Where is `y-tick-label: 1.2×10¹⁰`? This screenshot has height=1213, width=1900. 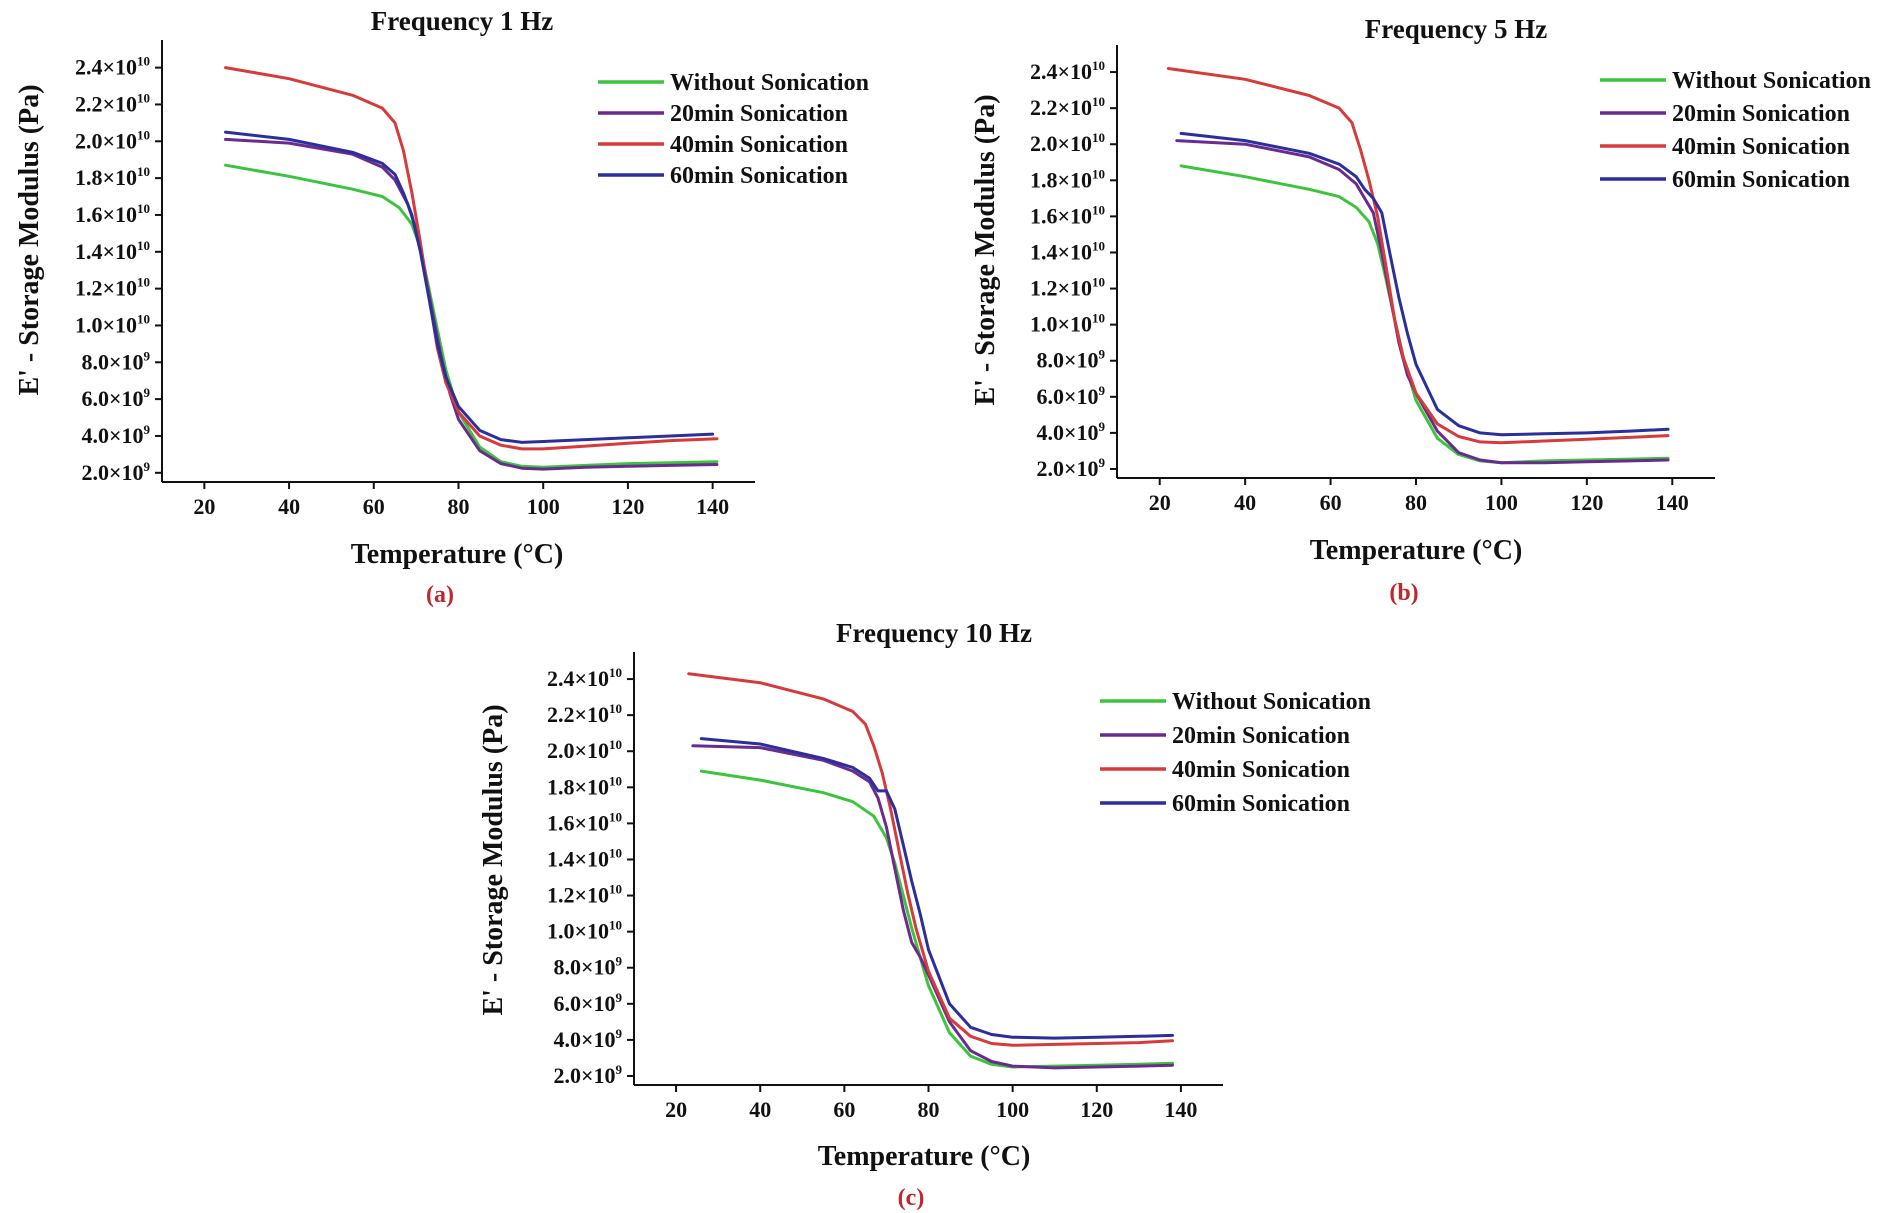
y-tick-label: 1.2×10¹⁰ is located at coordinates (1067, 288).